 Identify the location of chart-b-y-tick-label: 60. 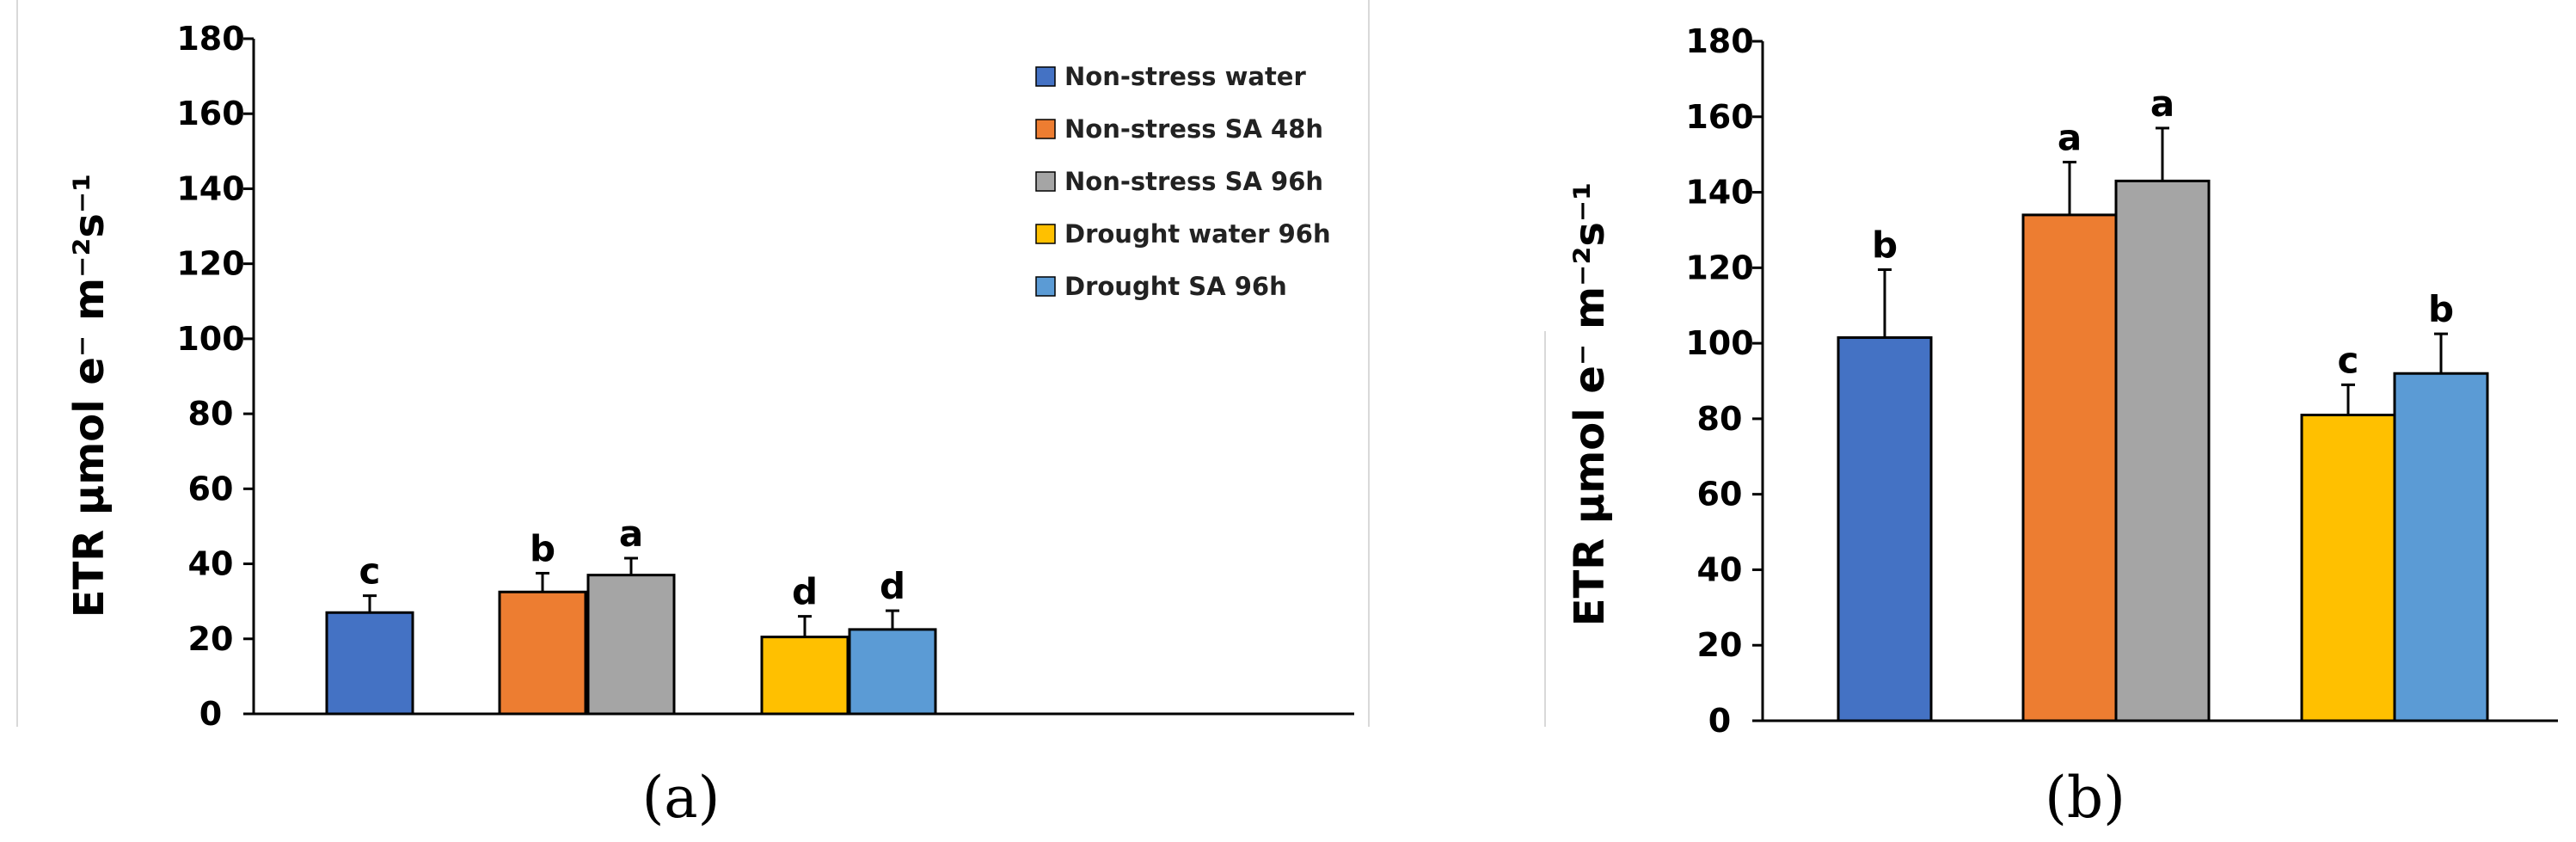
(1720, 494).